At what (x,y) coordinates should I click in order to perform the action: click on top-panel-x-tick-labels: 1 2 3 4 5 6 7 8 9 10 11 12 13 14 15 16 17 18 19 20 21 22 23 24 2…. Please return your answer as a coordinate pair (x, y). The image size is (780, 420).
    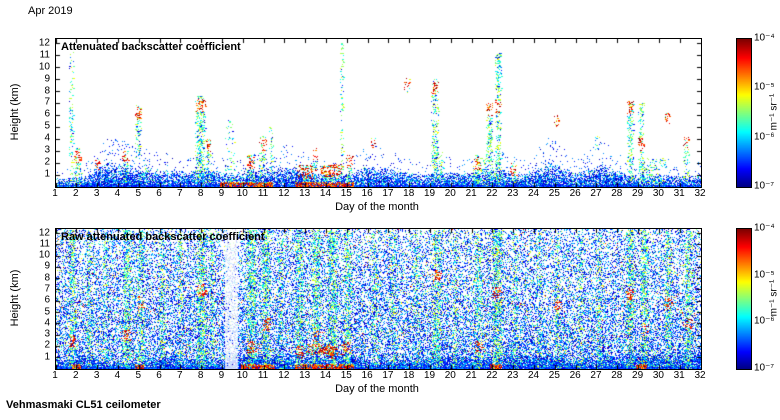
    Looking at the image, I should click on (378, 194).